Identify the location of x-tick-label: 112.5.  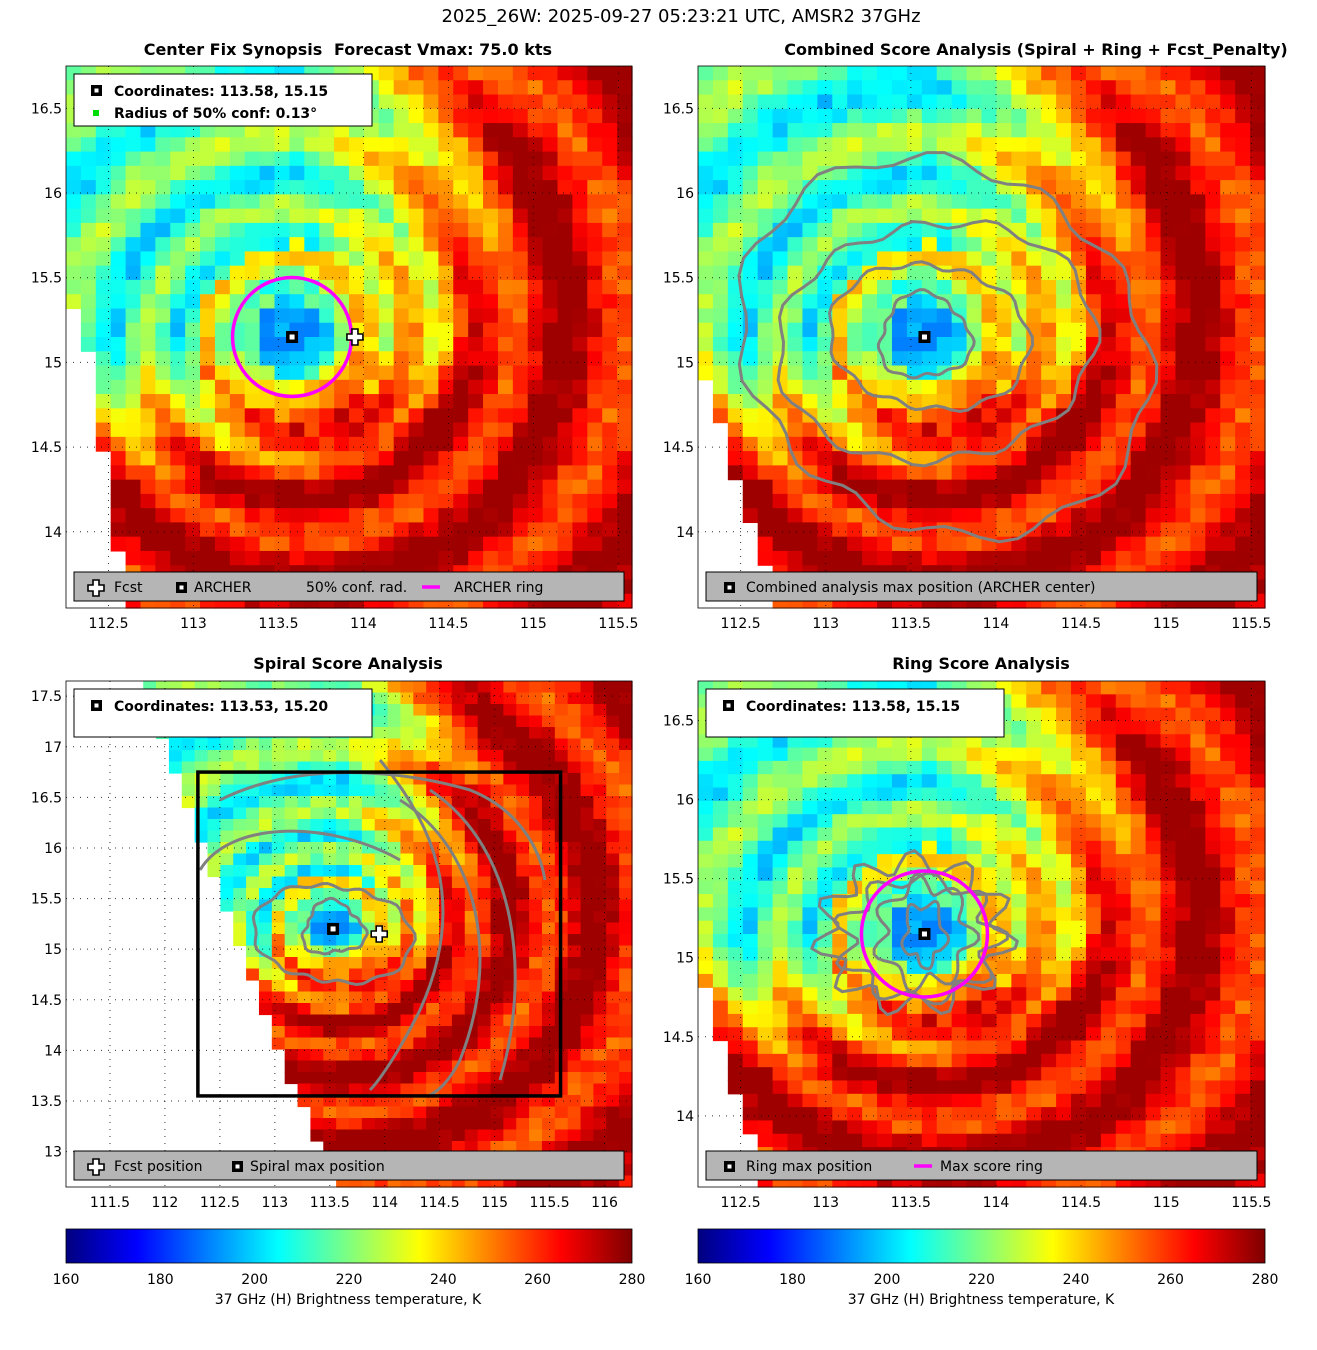
(108, 624).